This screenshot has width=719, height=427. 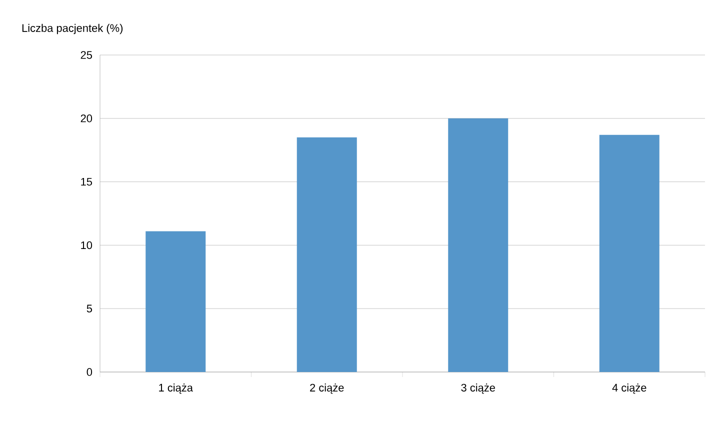 I want to click on x-tick-label: 3 ciąże, so click(x=478, y=389).